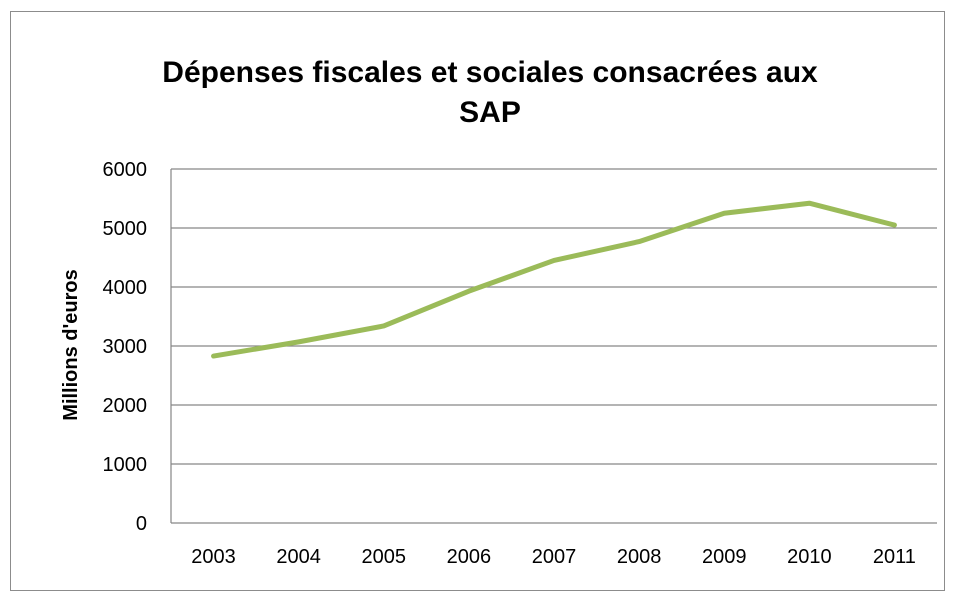 This screenshot has width=957, height=591. I want to click on y-axis-title: Millions d'euros, so click(71, 344).